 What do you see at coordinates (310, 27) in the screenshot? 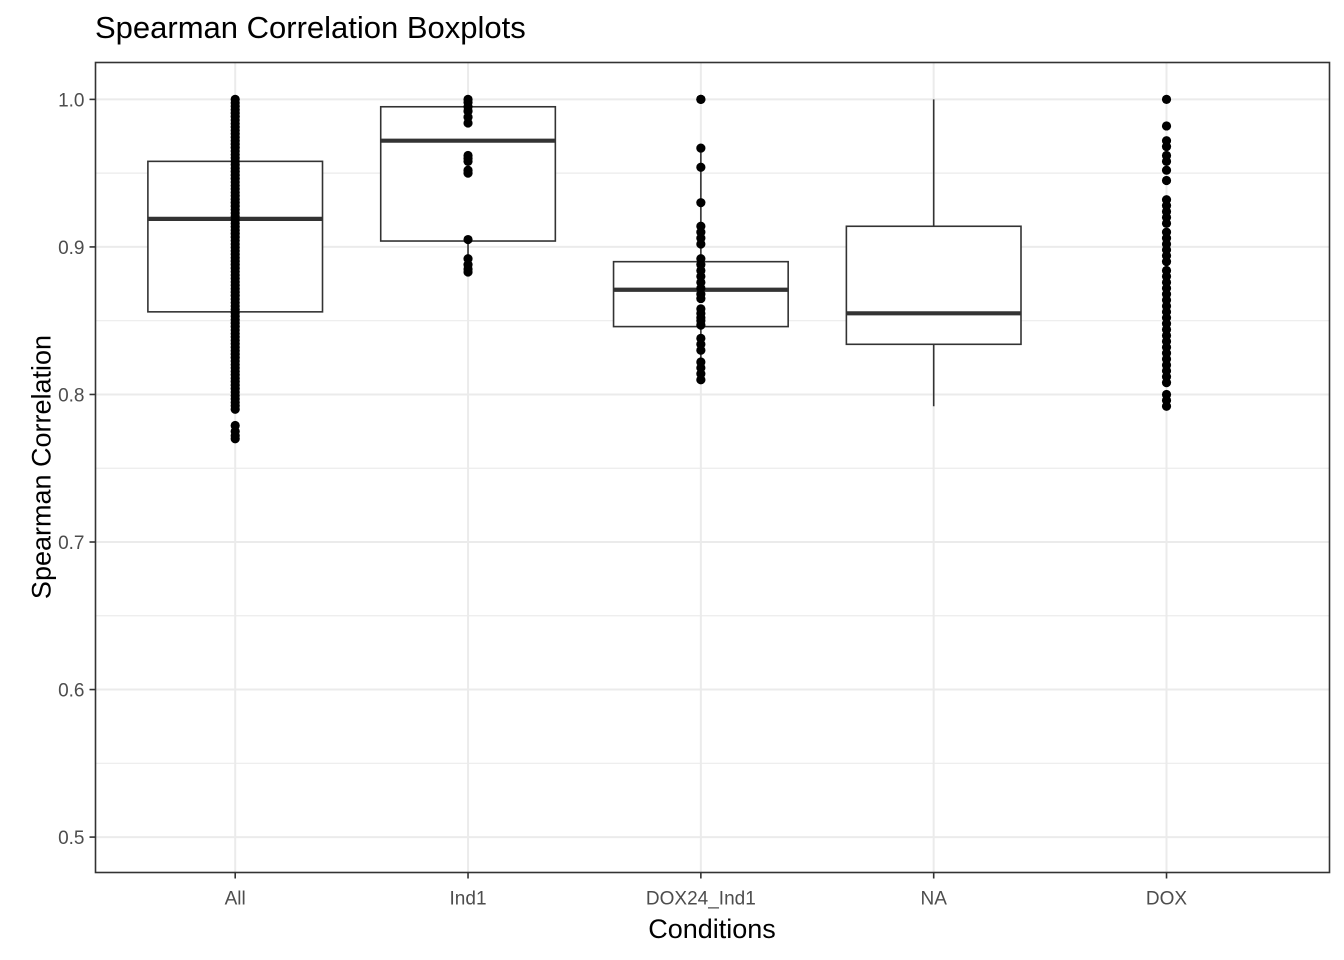
I see `chart-title: Spearman Correlation Boxplots` at bounding box center [310, 27].